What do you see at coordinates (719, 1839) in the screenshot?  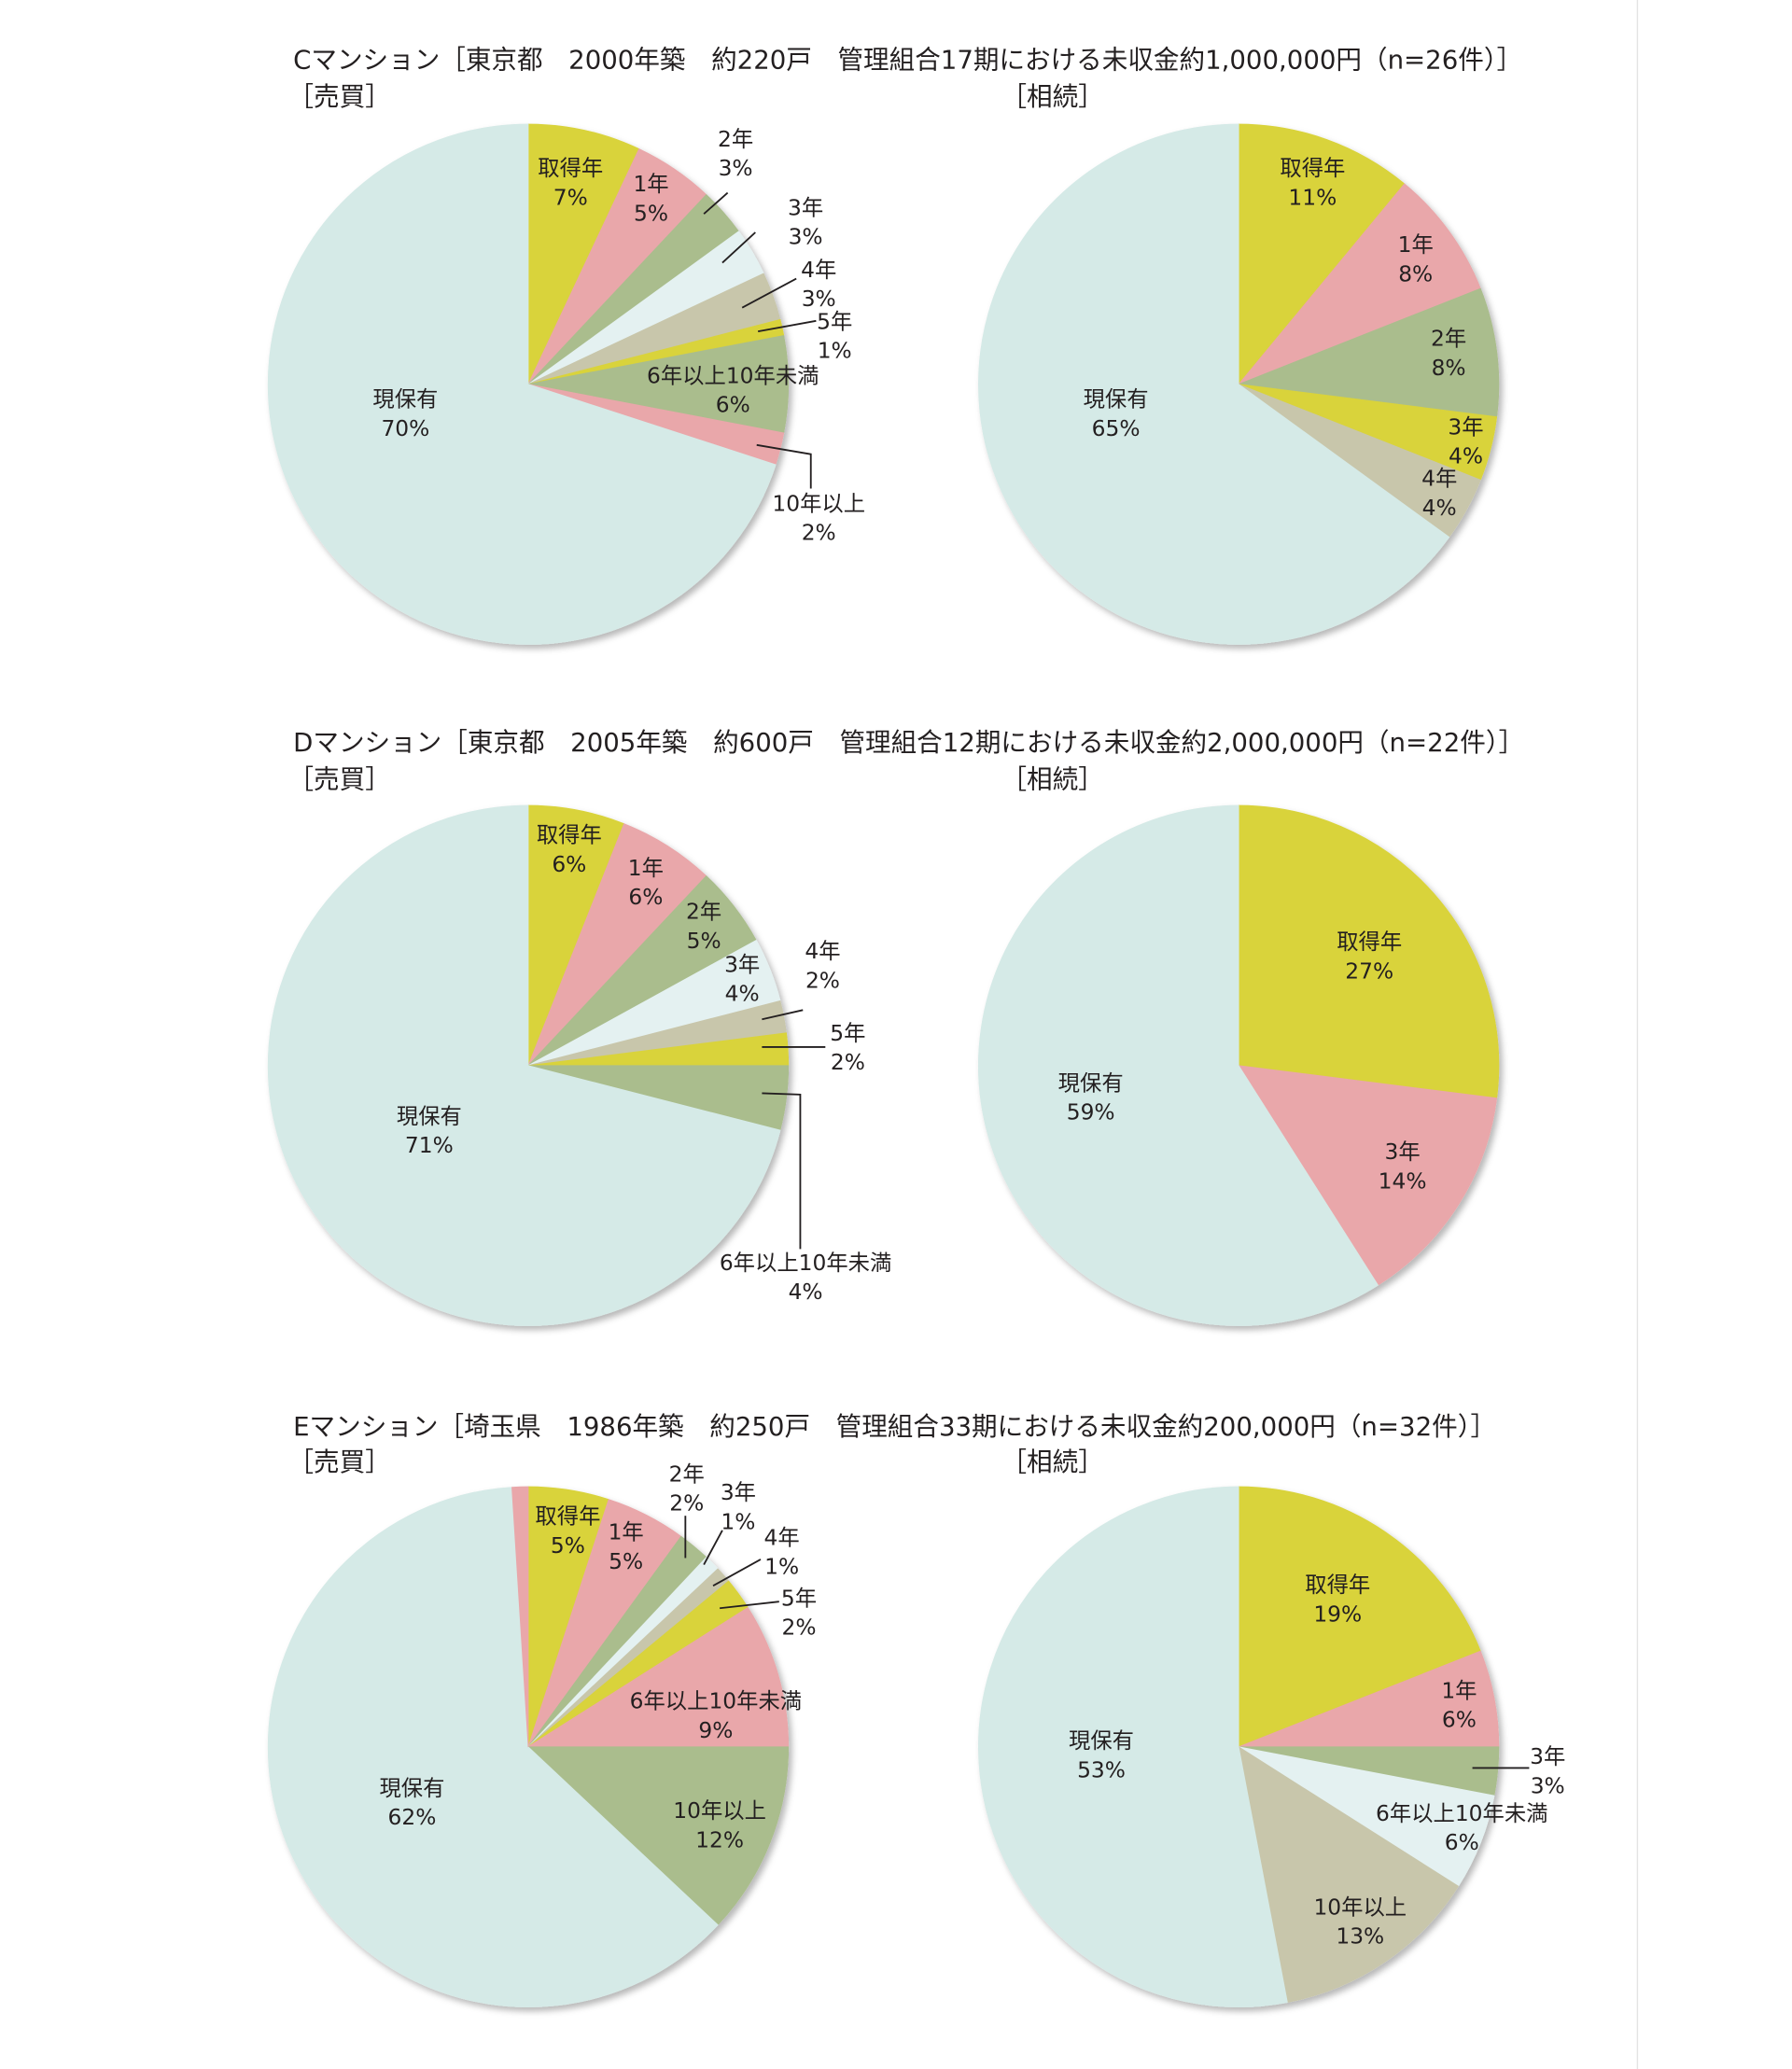 I see `slice-label-percent: 12%` at bounding box center [719, 1839].